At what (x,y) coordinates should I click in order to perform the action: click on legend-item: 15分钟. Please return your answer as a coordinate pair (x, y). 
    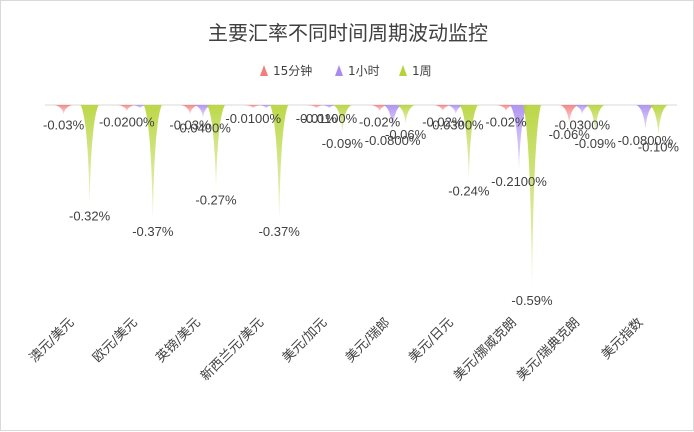
    Looking at the image, I should click on (286, 70).